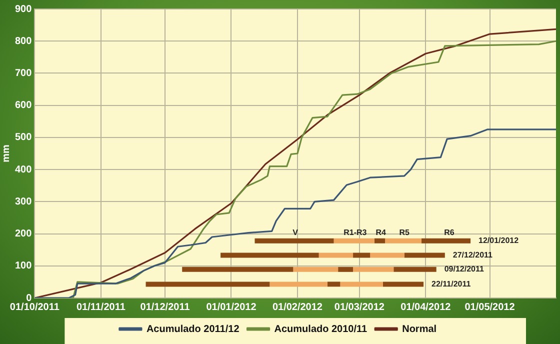 The width and height of the screenshot is (560, 344). Describe the element at coordinates (23, 202) in the screenshot. I see `y-tick-label: 300` at that location.